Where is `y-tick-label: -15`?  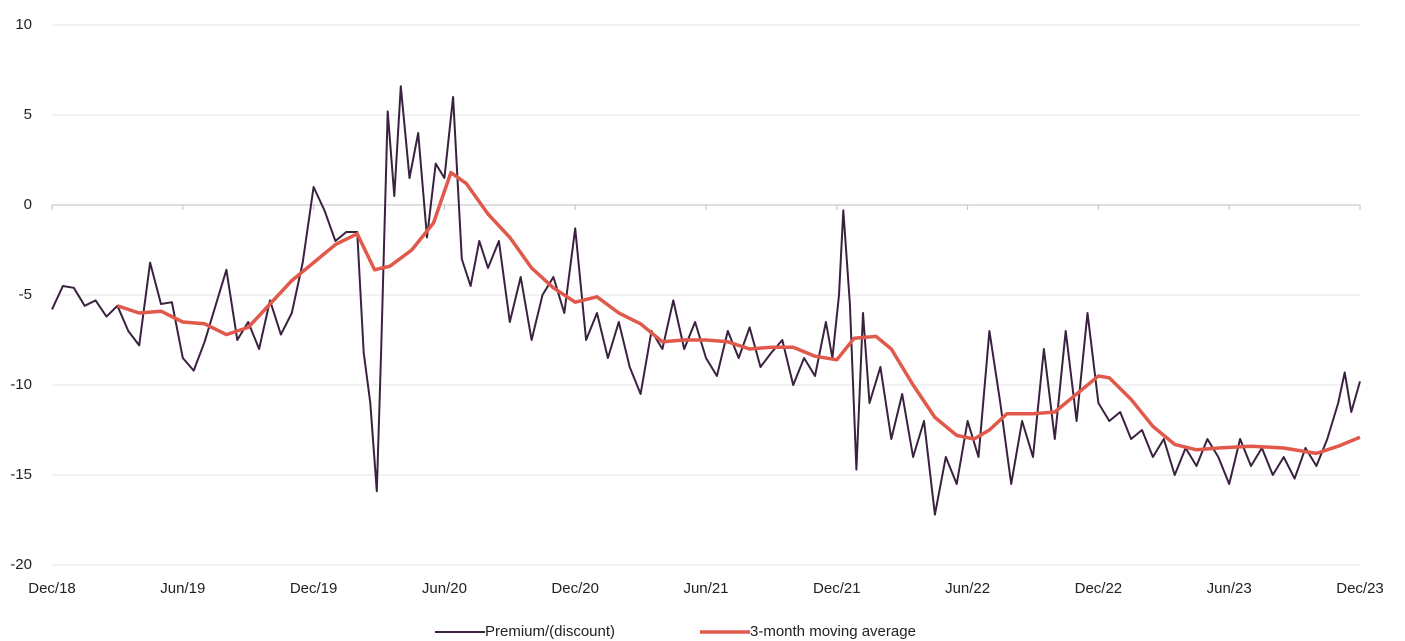
y-tick-label: -15 is located at coordinates (21, 474).